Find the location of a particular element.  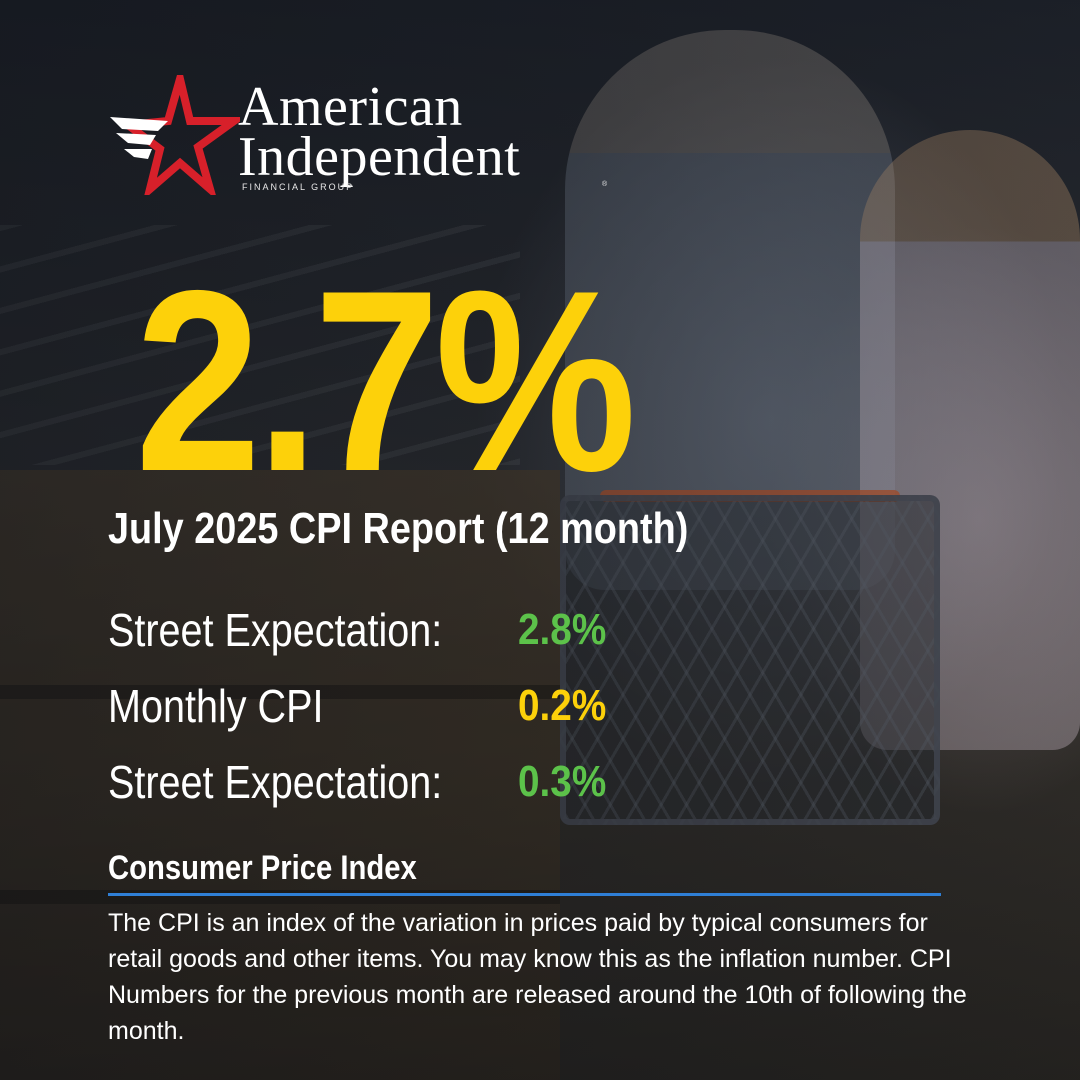

stat-label: Monthly CPI is located at coordinates (216, 706).